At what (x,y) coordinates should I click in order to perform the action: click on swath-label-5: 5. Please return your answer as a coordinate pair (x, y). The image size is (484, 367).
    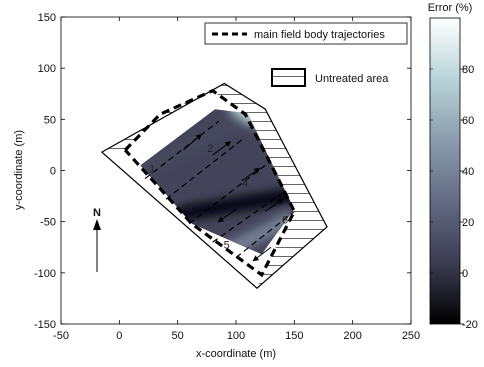
    Looking at the image, I should click on (227, 245).